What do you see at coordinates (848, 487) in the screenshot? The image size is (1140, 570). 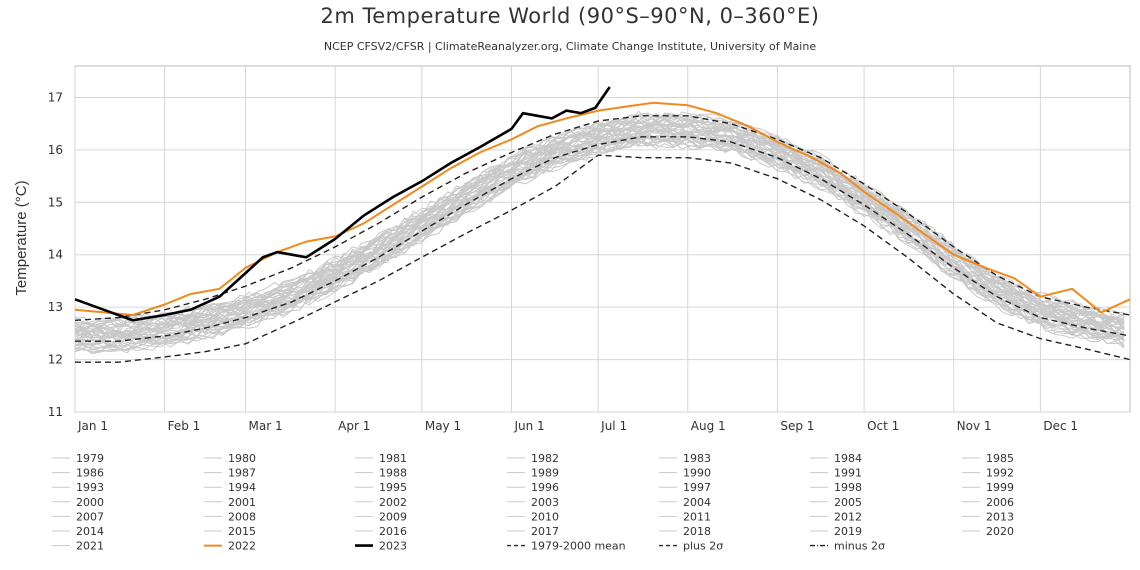 I see `legend-label-1998: 1998` at bounding box center [848, 487].